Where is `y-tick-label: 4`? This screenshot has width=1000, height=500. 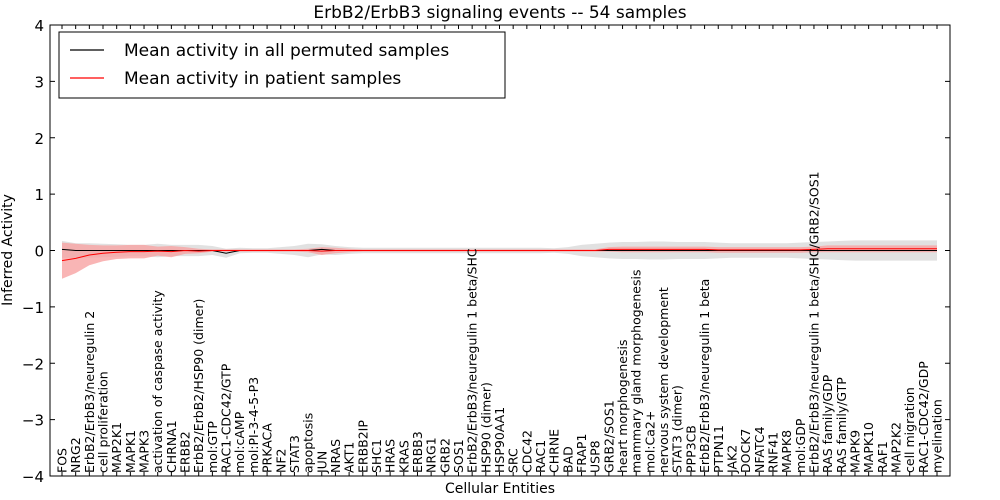
y-tick-label: 4 is located at coordinates (39, 26).